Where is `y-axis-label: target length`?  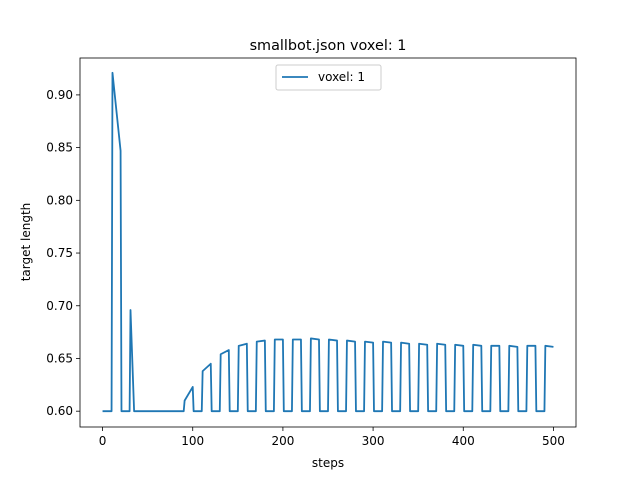 y-axis-label: target length is located at coordinates (26, 242).